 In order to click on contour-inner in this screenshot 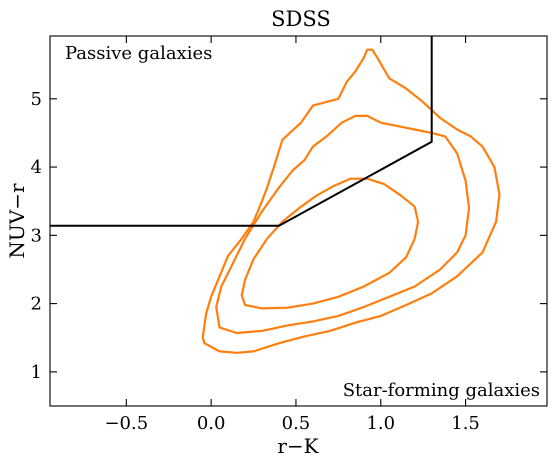, I will do `click(330, 243)`.